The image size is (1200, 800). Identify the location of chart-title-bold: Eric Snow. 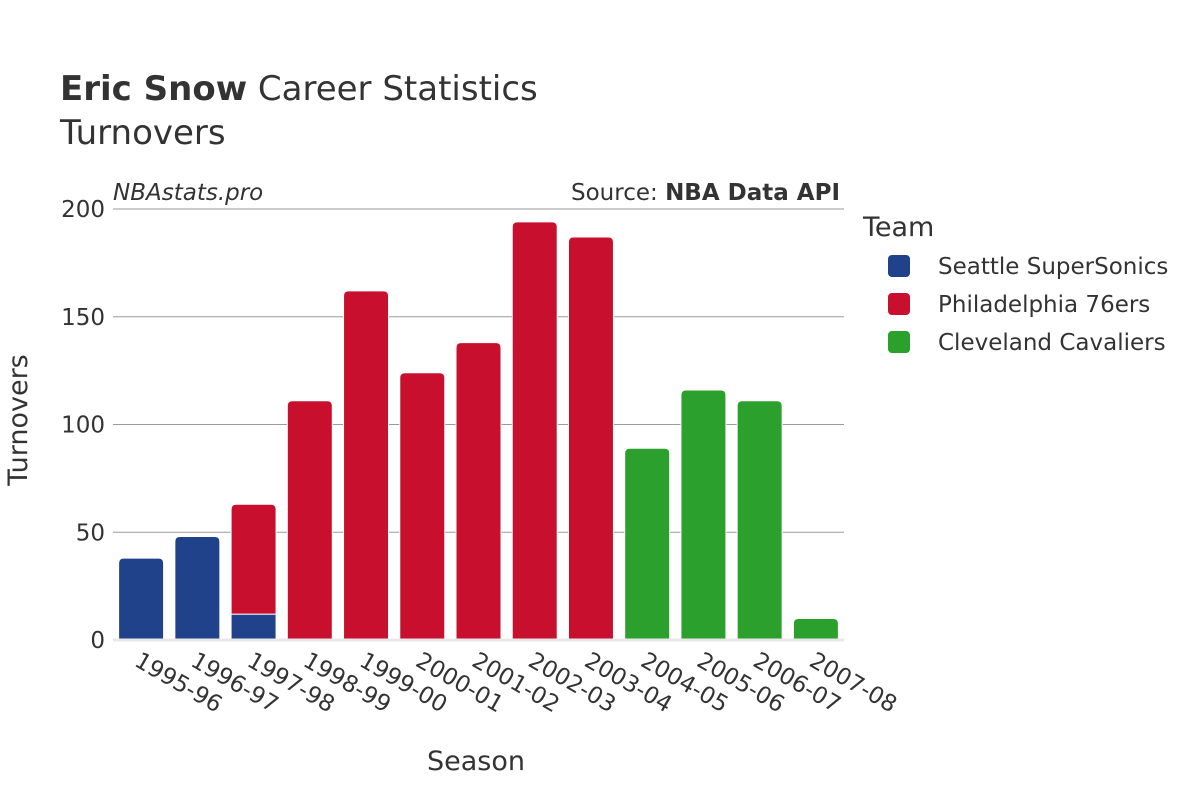
(153, 89).